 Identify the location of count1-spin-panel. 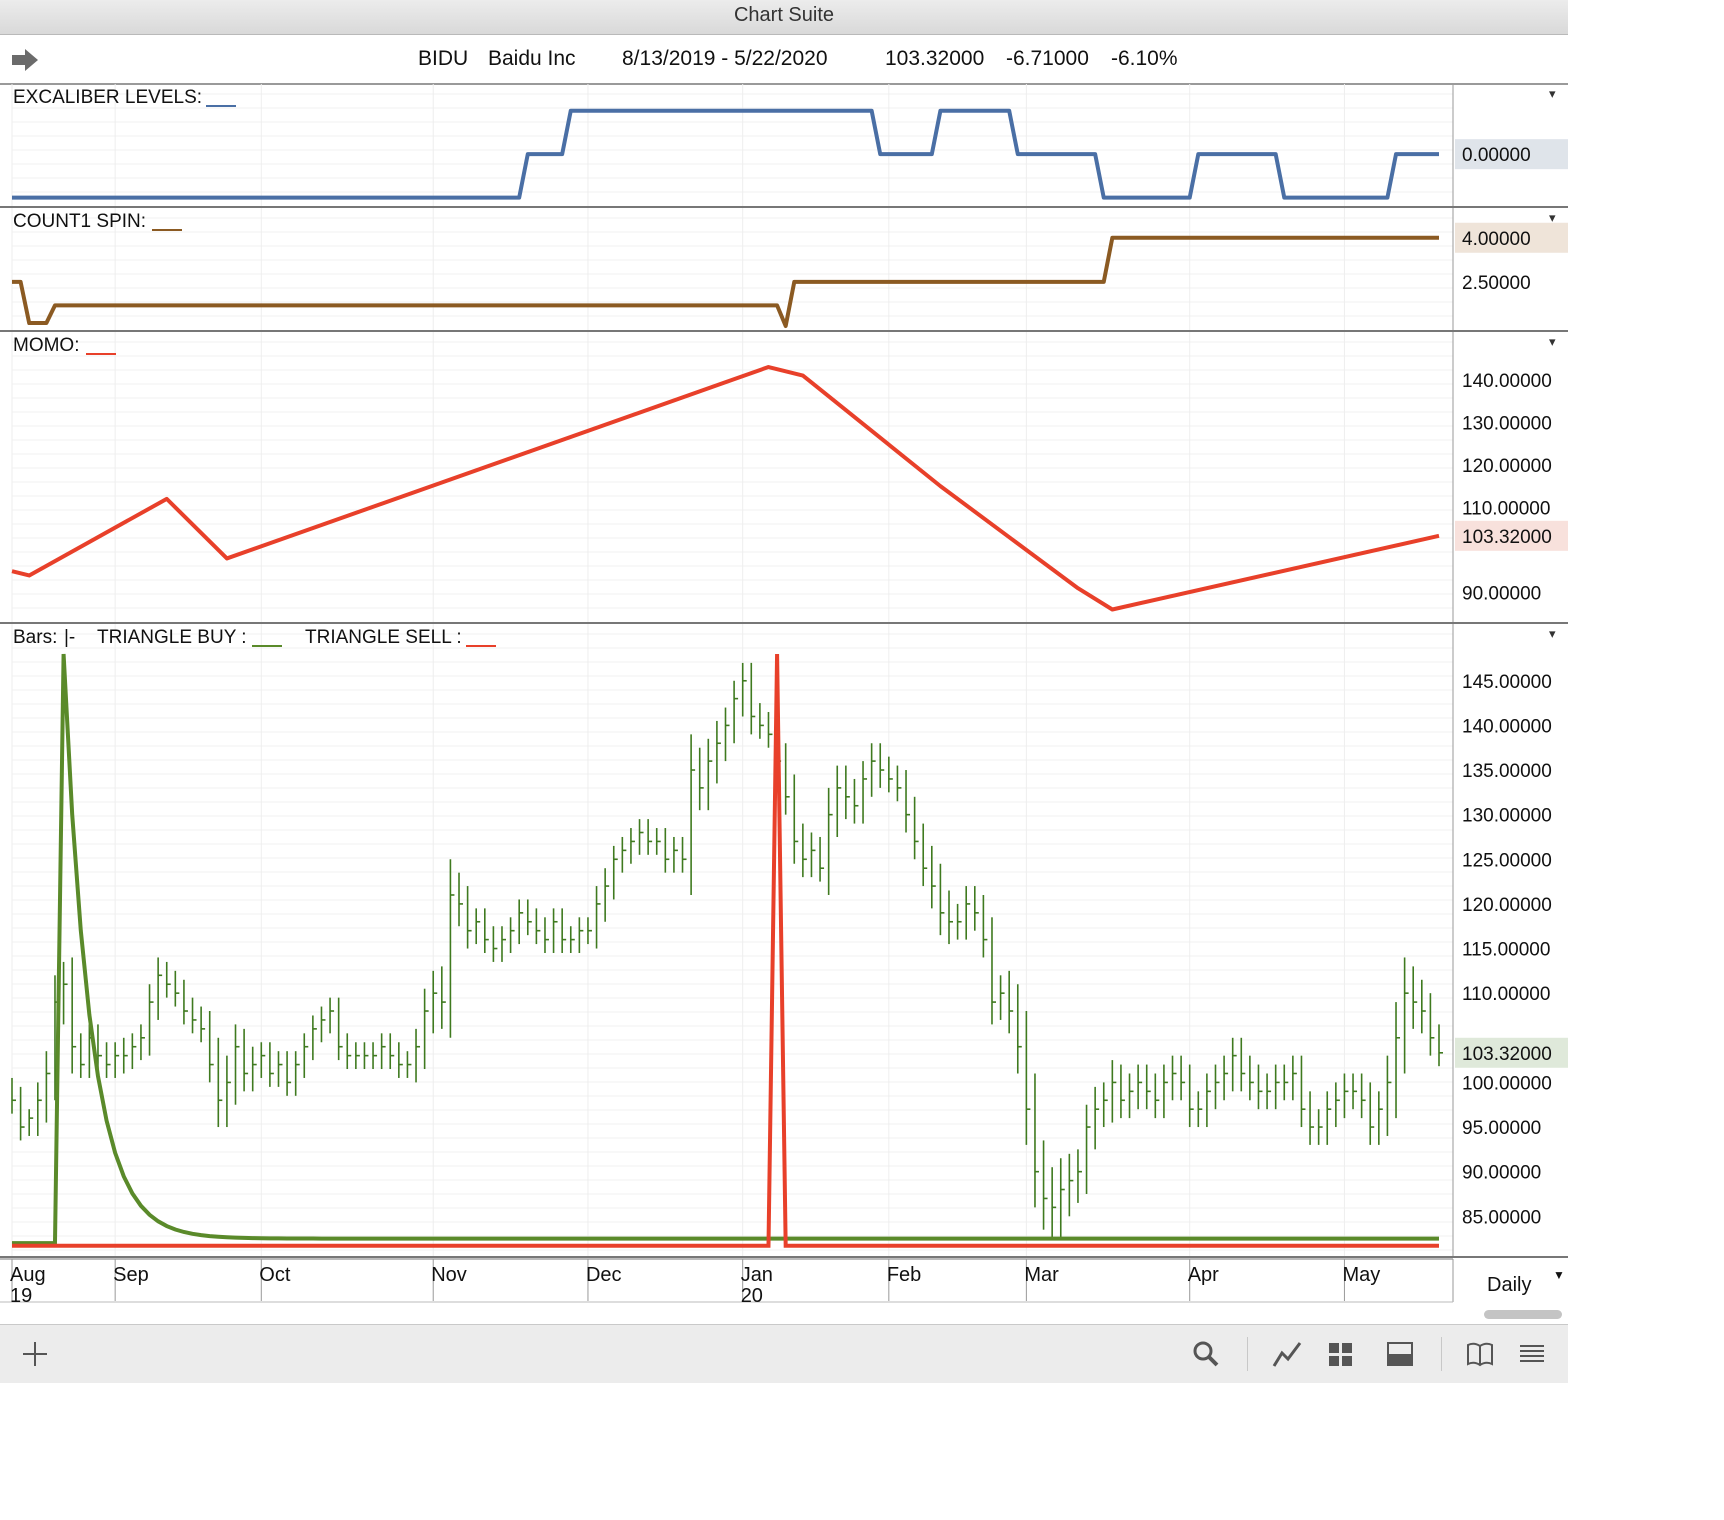
(784, 270).